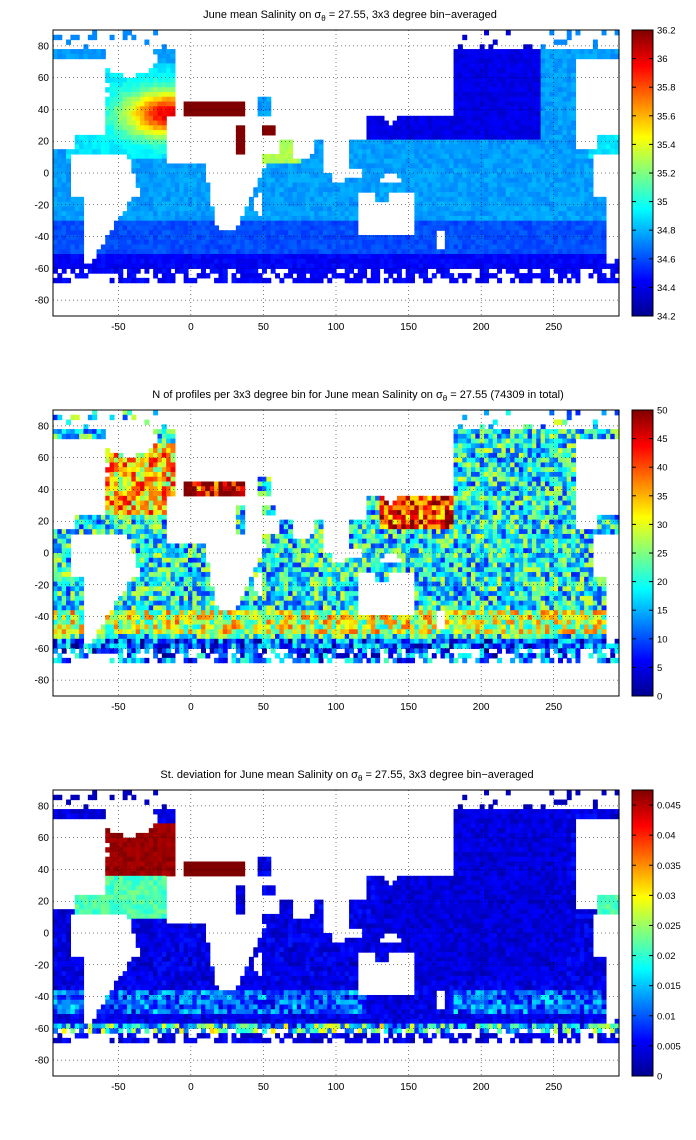 The image size is (696, 1140). Describe the element at coordinates (662, 611) in the screenshot. I see `colorbar-tick-label: 15` at that location.